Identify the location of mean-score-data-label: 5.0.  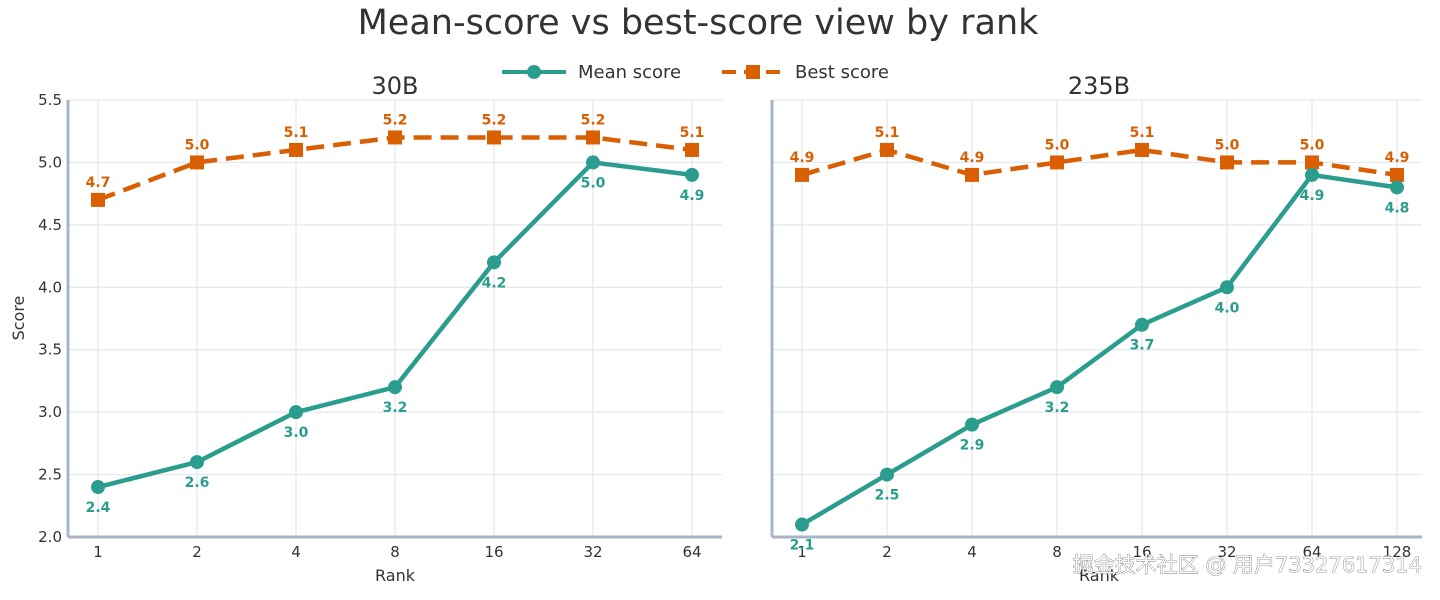
(593, 183).